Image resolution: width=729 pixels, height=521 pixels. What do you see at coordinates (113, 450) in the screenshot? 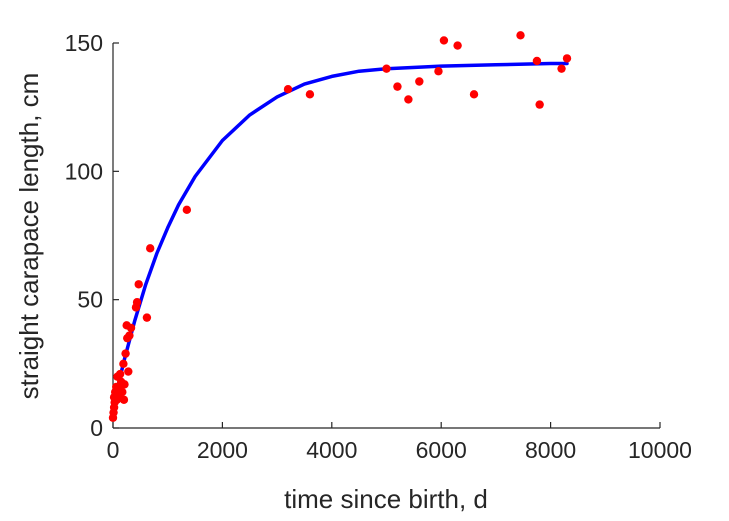
I see `x-tick-label: 0` at bounding box center [113, 450].